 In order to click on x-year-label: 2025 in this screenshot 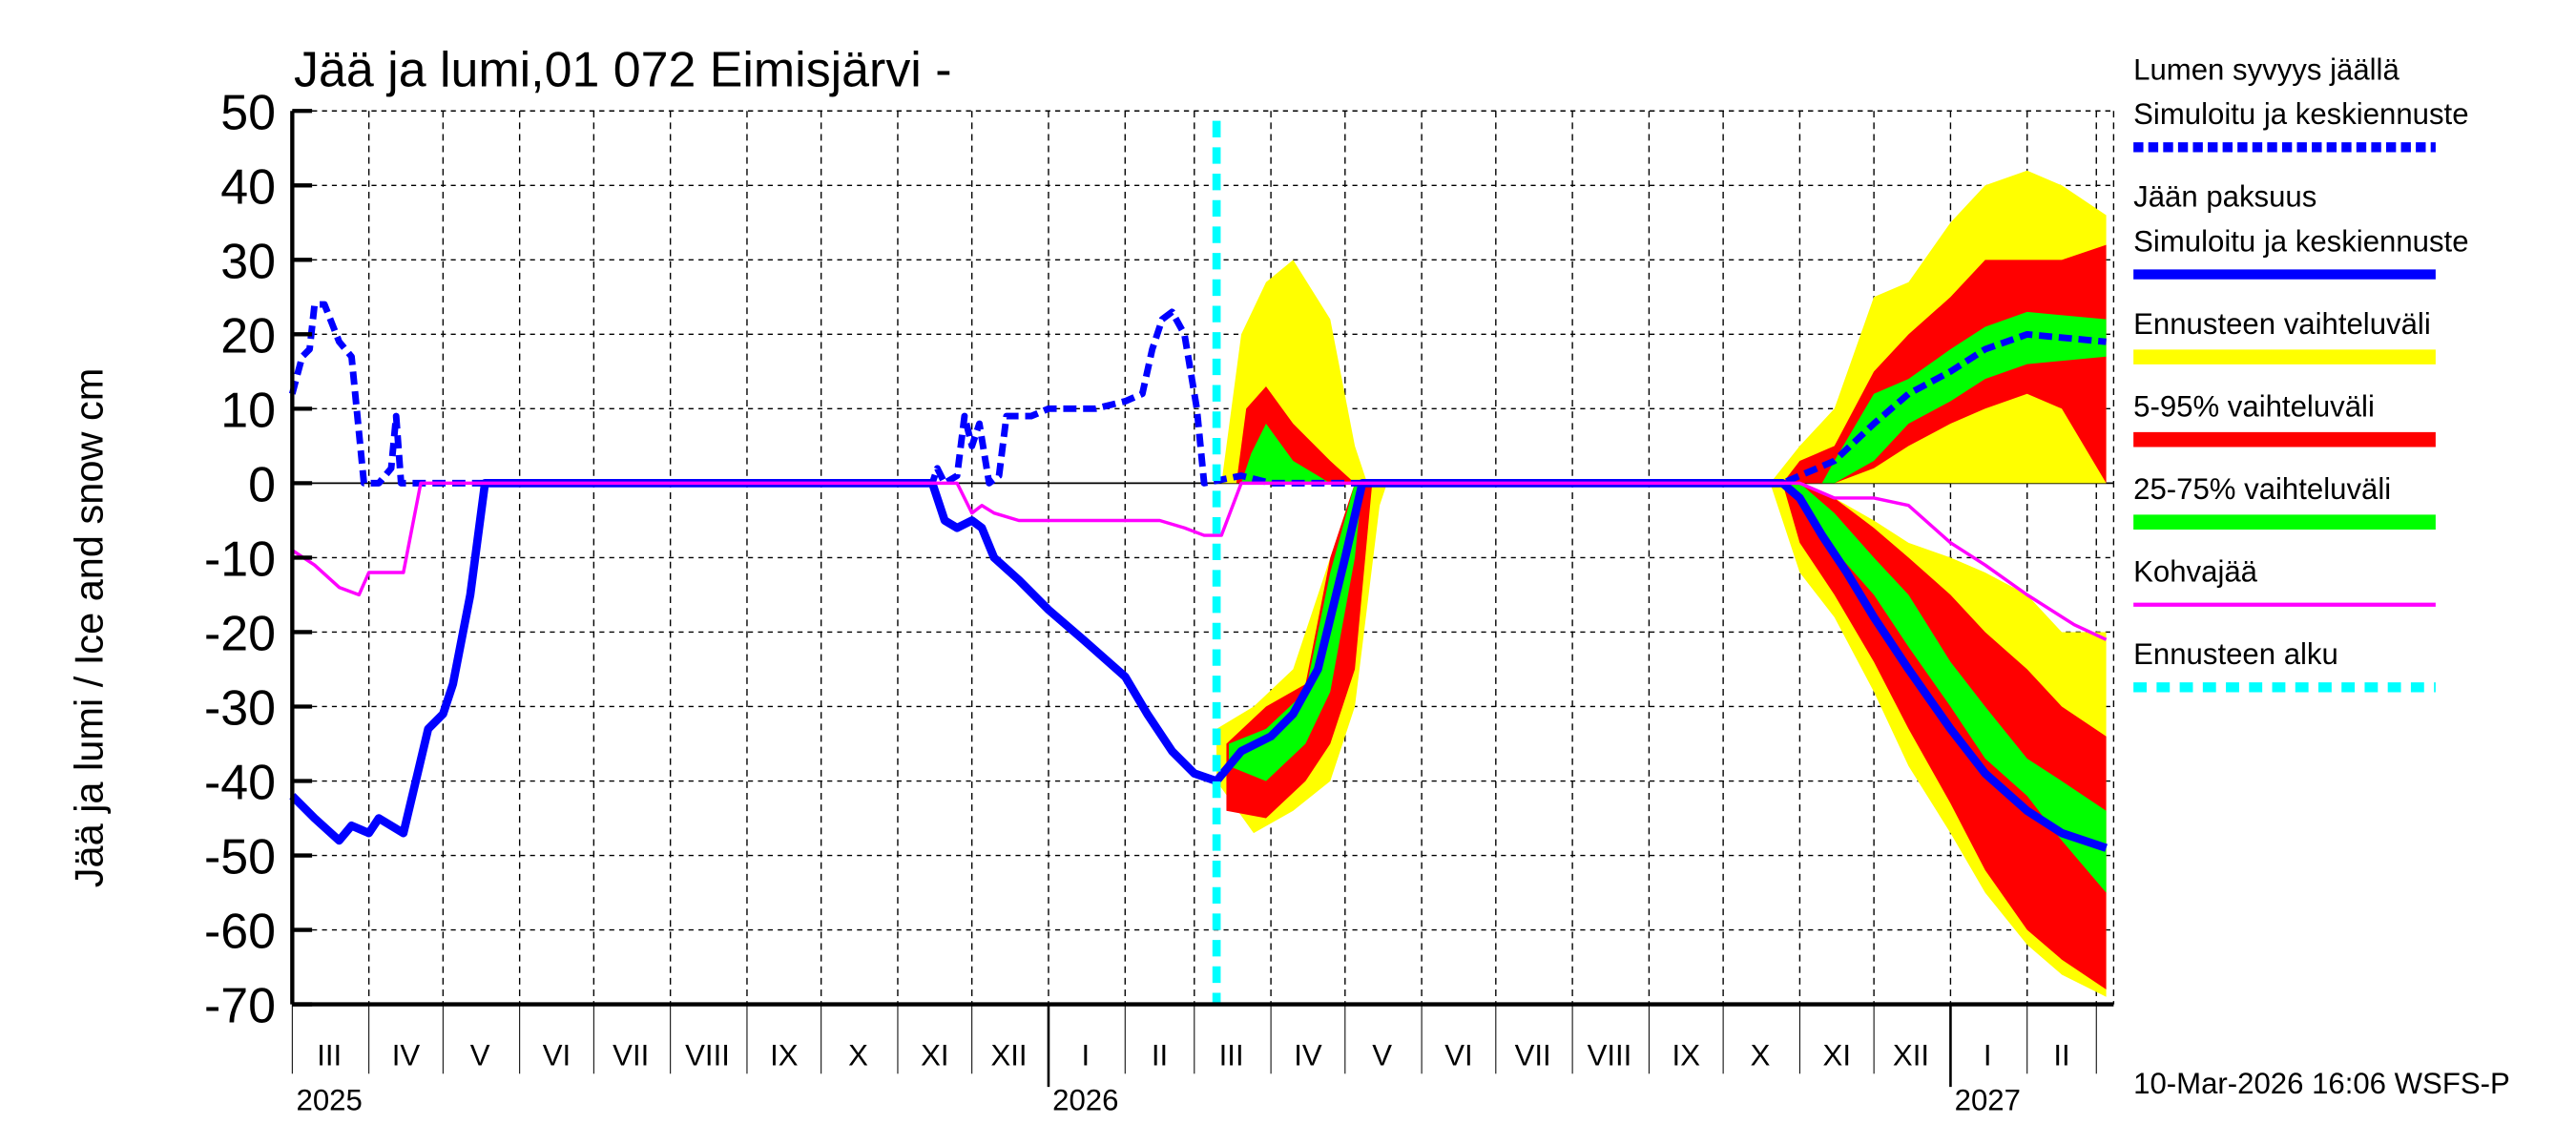, I will do `click(330, 1099)`.